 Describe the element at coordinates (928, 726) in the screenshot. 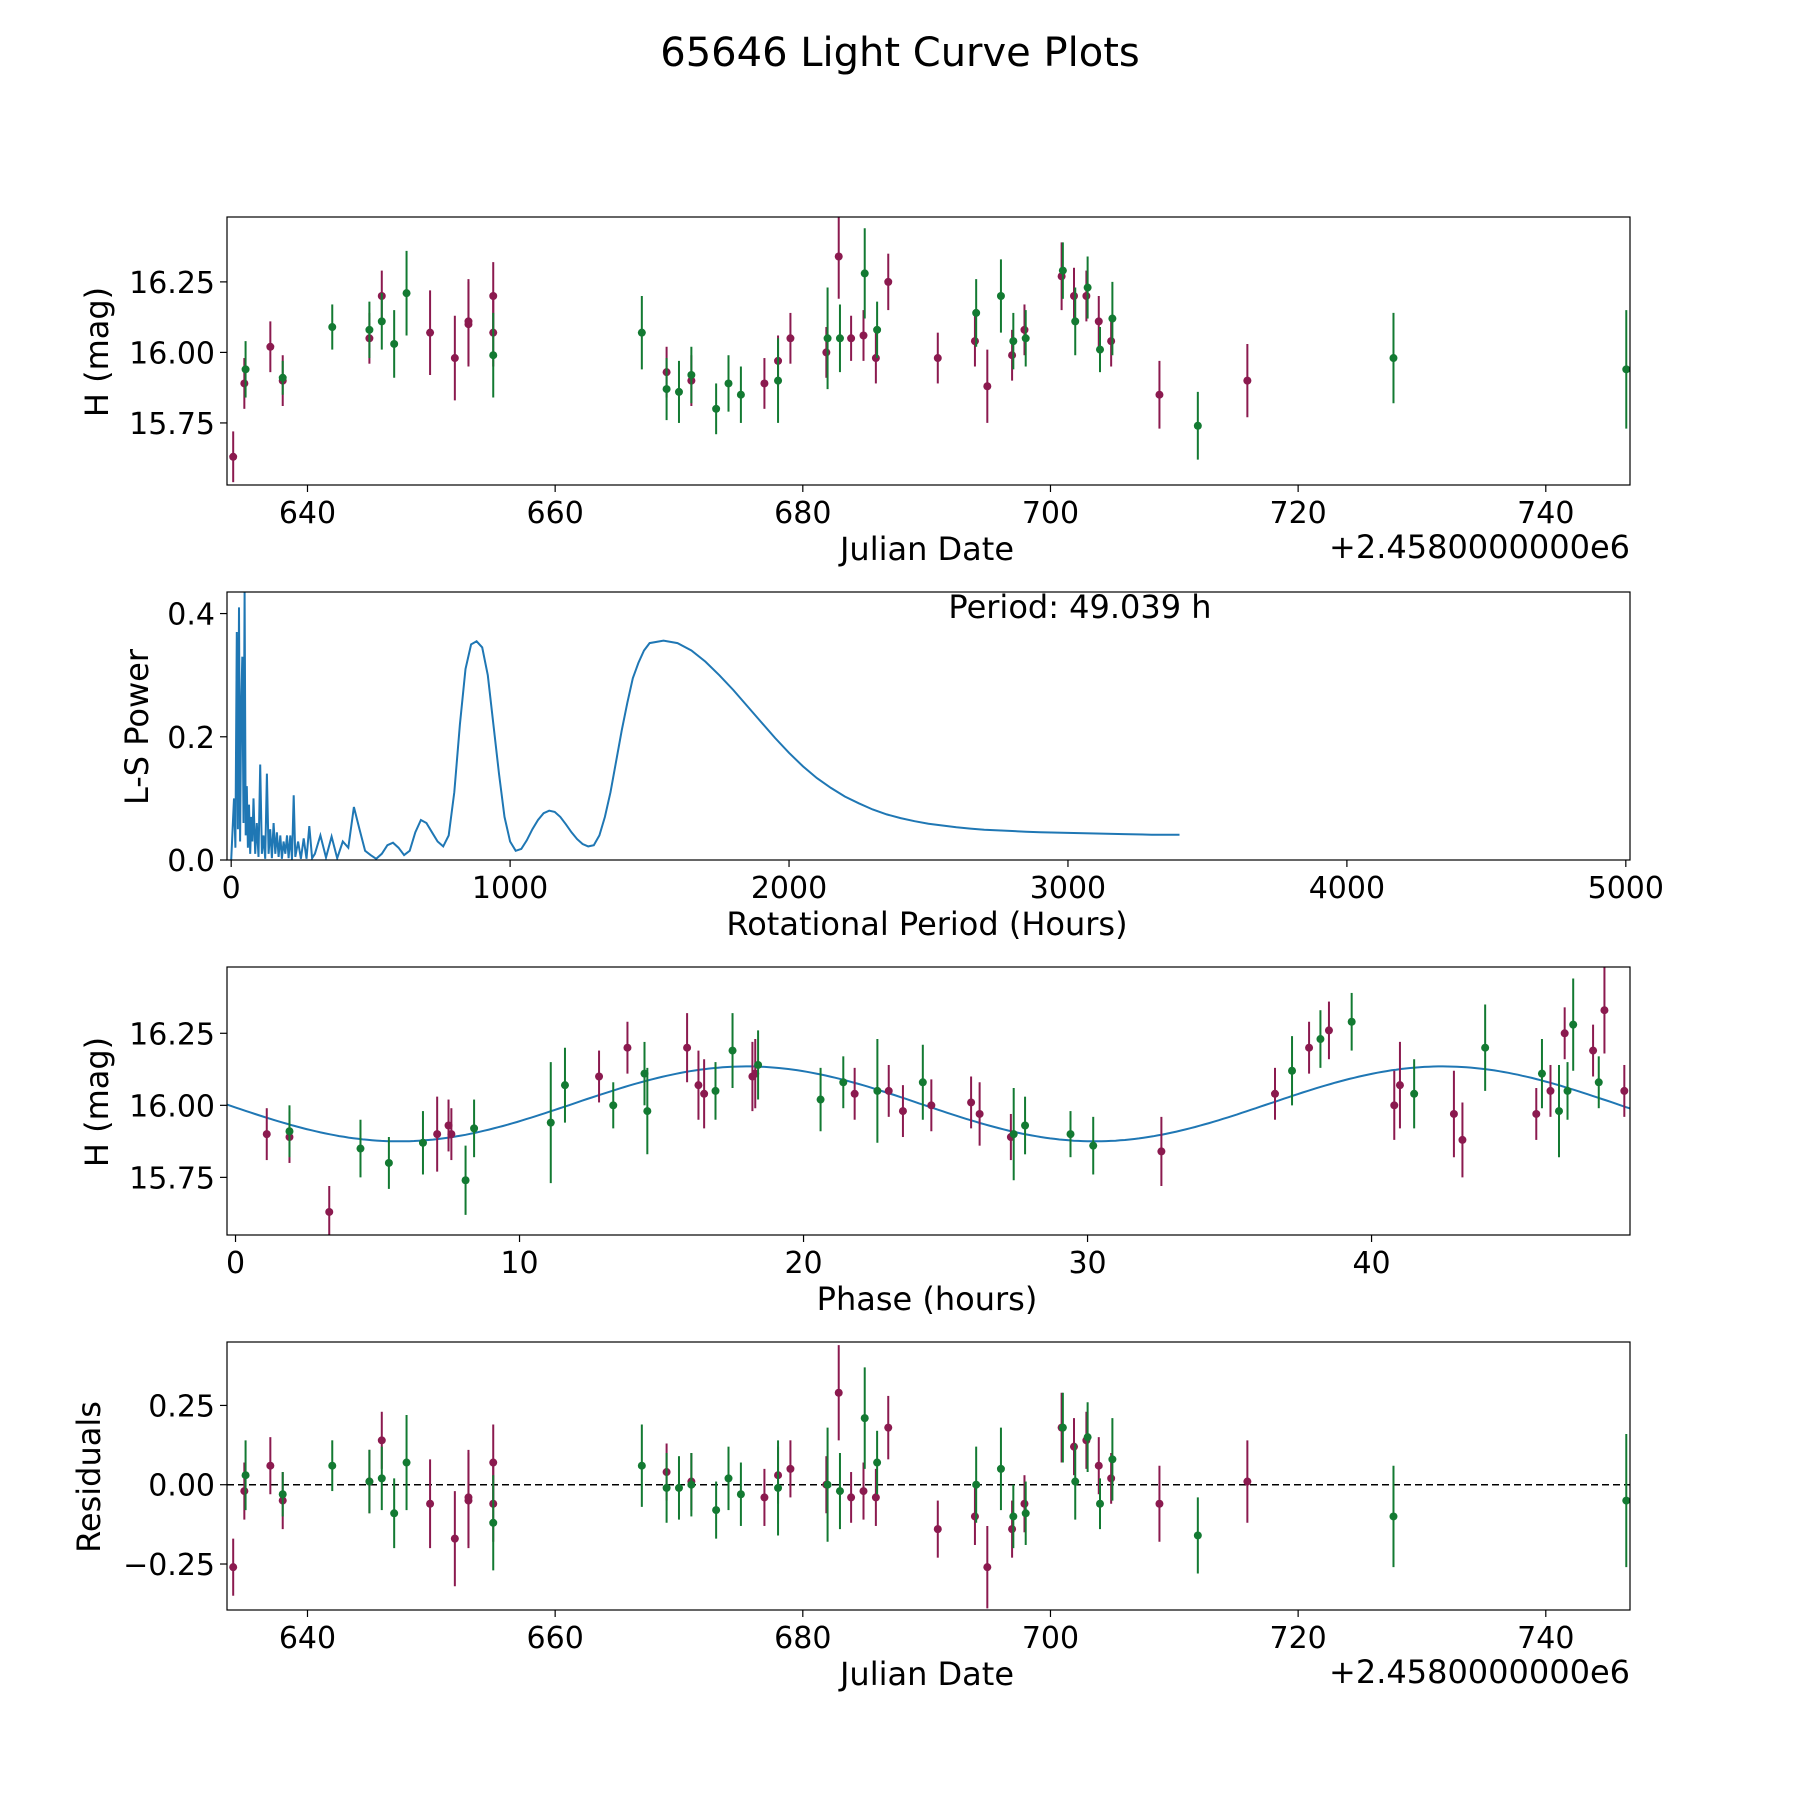

I see `periodogram-axes-frame` at that location.